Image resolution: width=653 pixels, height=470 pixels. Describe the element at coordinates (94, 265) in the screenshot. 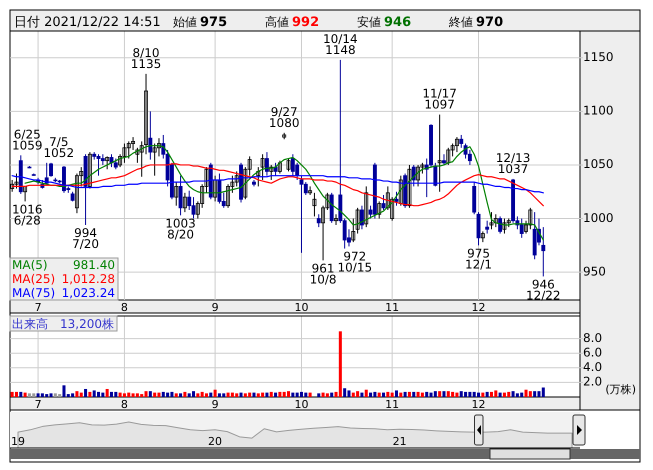

I see `annotation: 981.40` at that location.